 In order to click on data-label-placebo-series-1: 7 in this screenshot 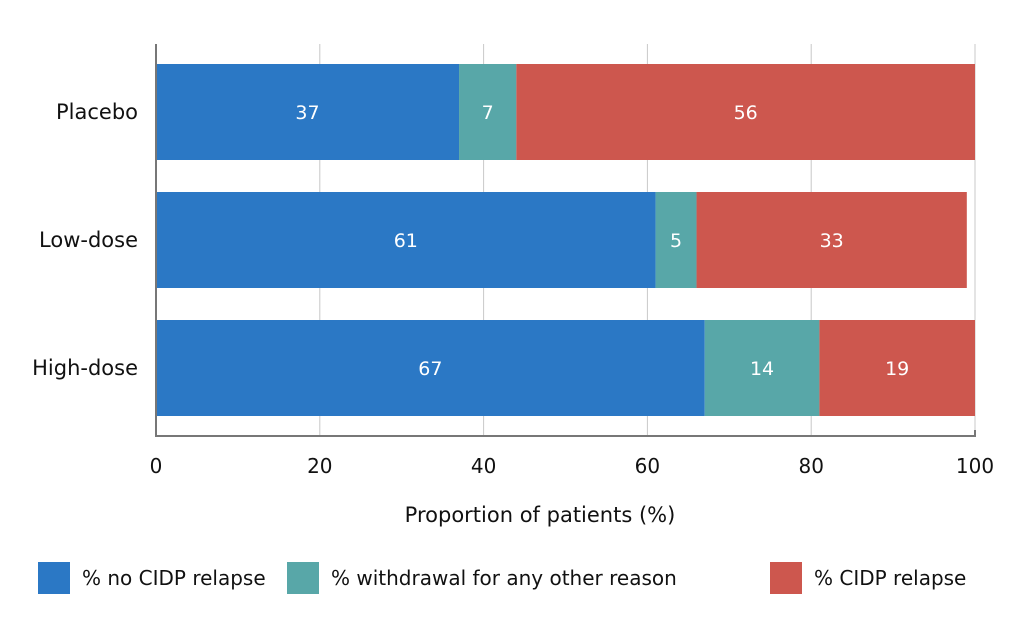, I will do `click(488, 113)`.